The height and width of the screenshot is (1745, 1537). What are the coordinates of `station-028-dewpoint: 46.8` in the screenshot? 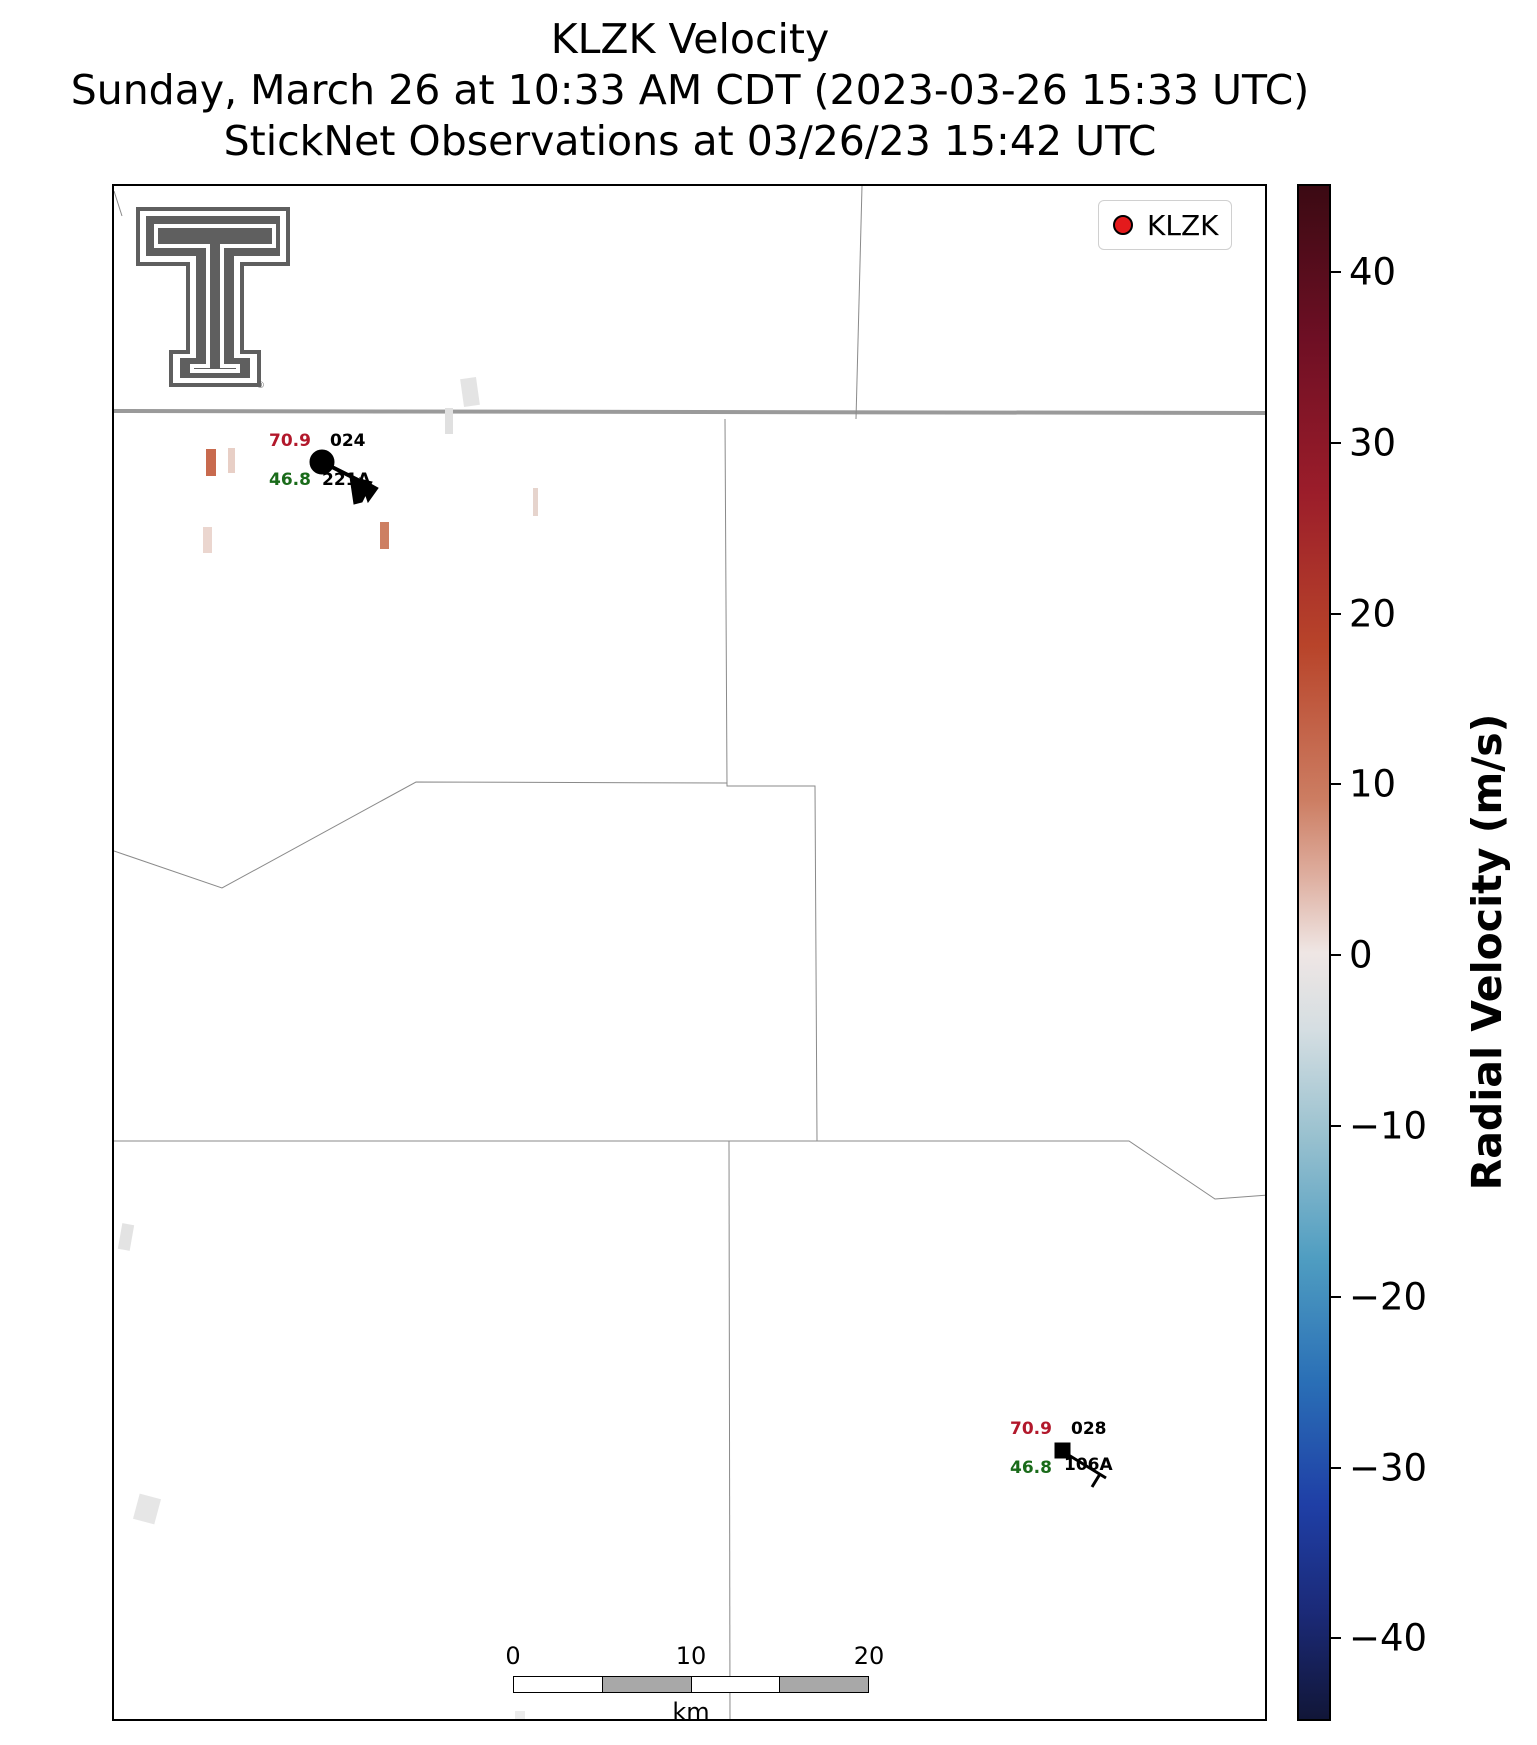 It's located at (1031, 1468).